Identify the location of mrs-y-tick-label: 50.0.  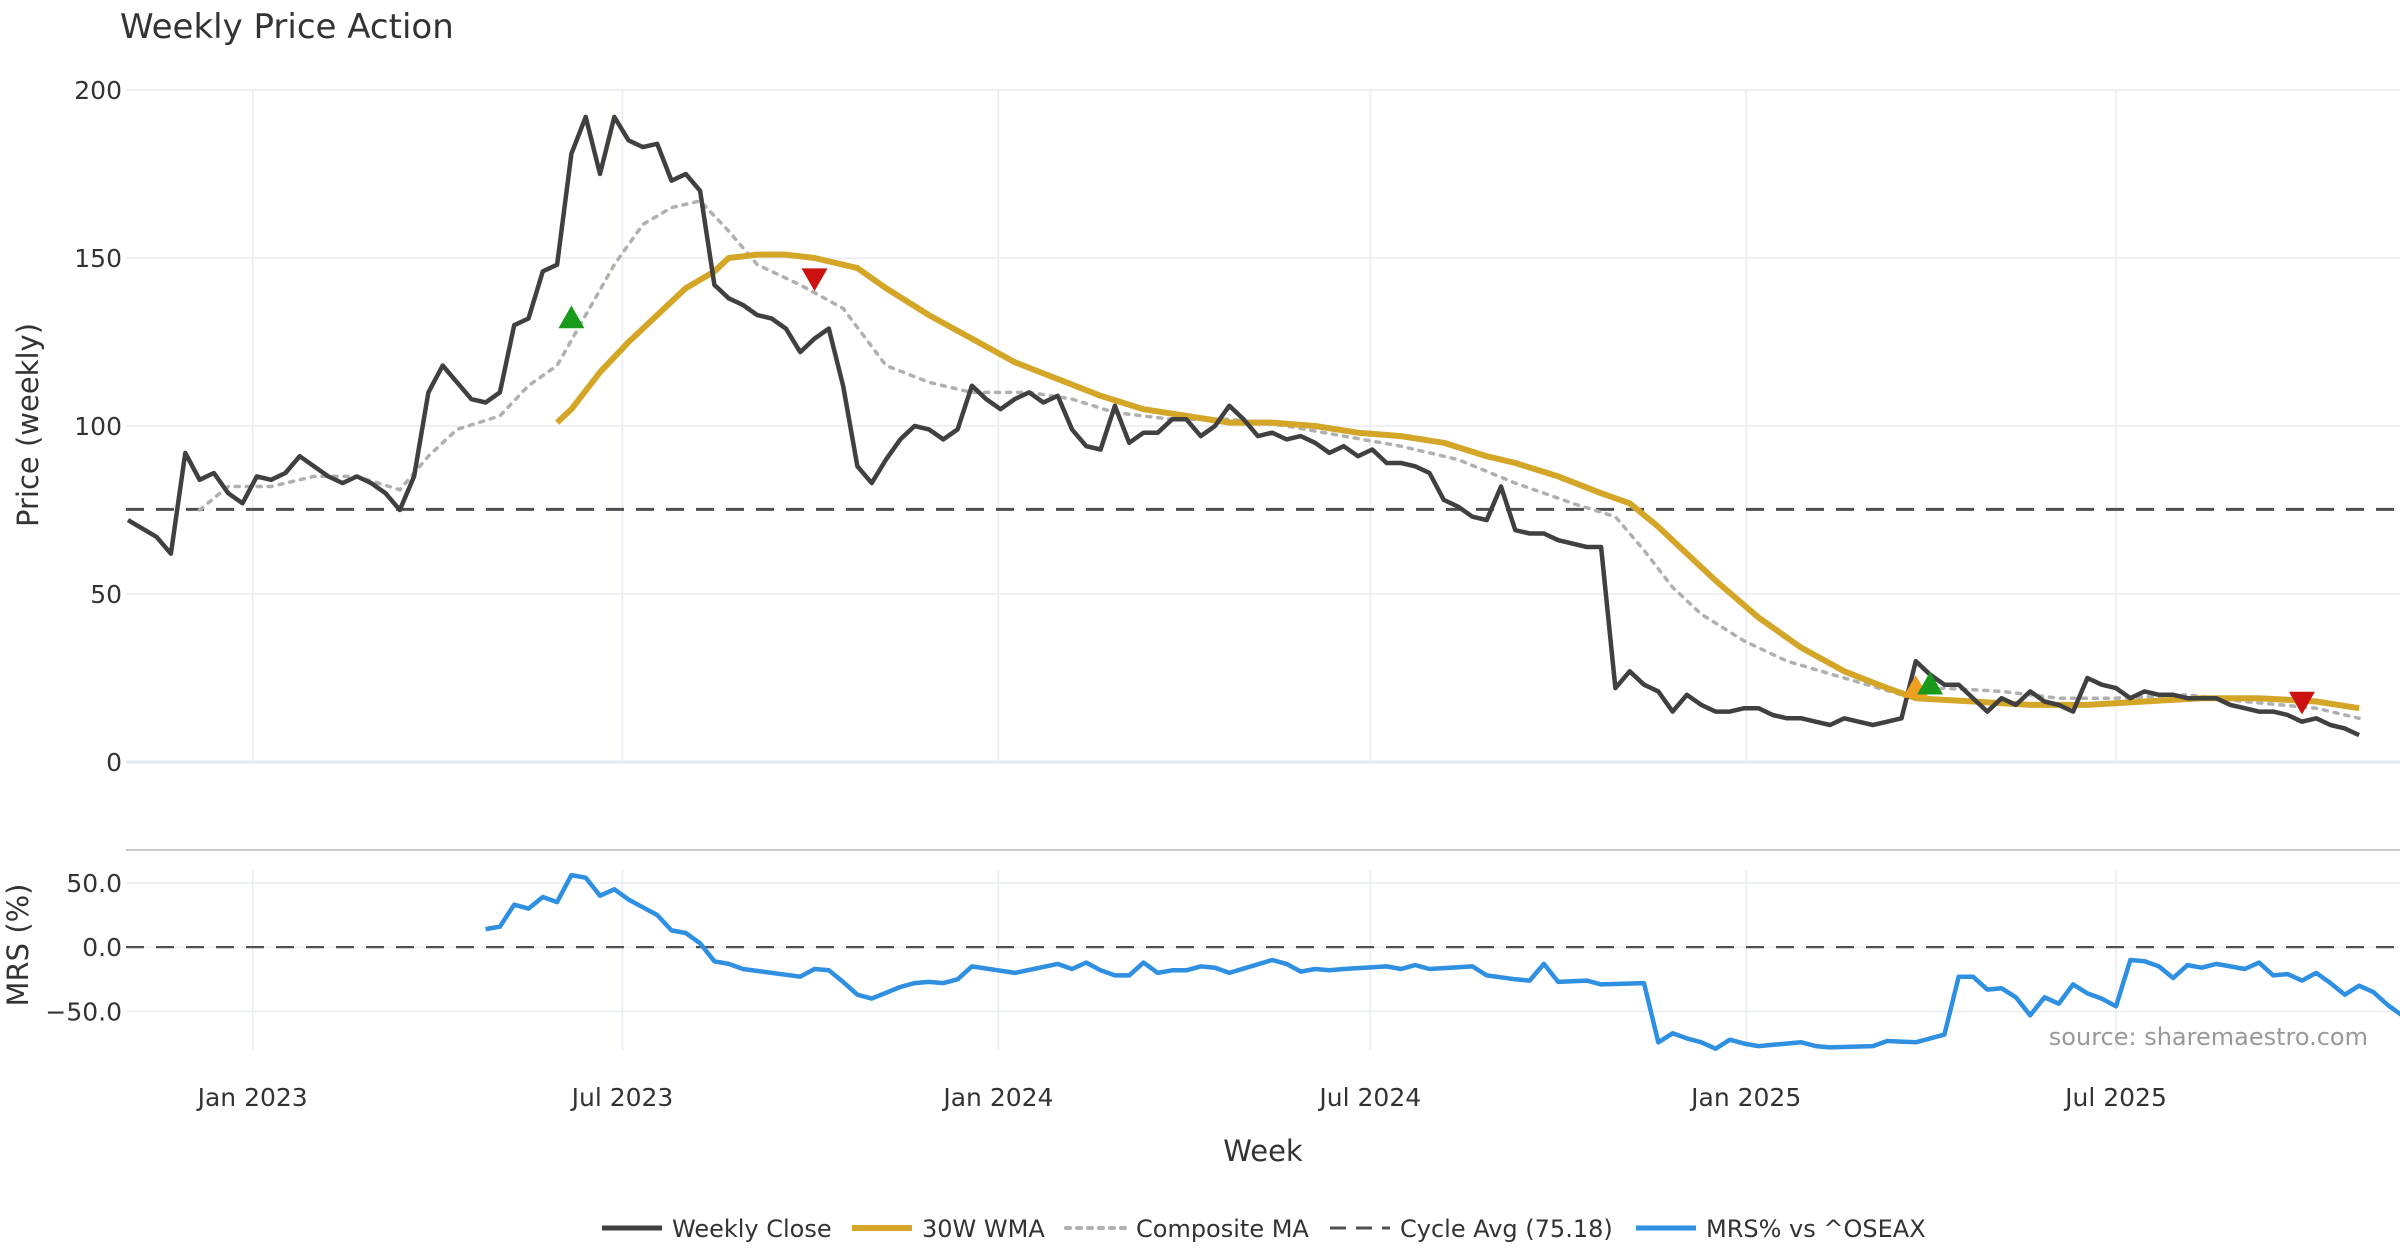
(94, 883).